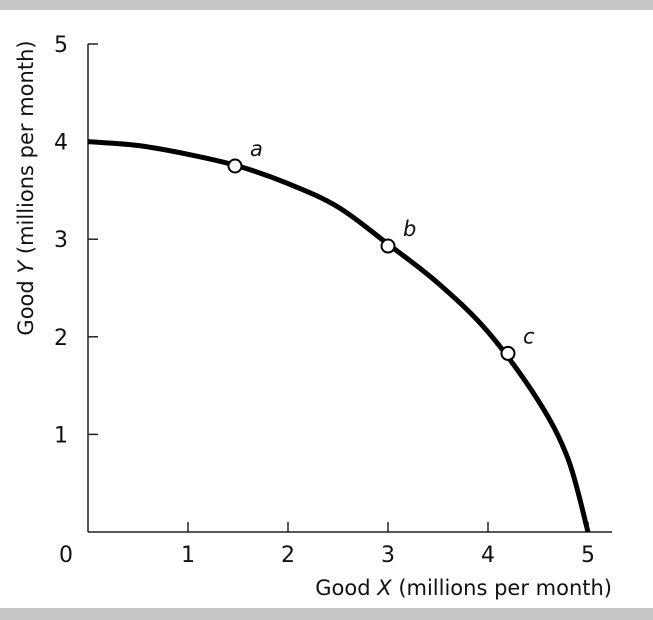 This screenshot has width=653, height=620. What do you see at coordinates (346, 588) in the screenshot?
I see `x-axis-title-part-1: Good` at bounding box center [346, 588].